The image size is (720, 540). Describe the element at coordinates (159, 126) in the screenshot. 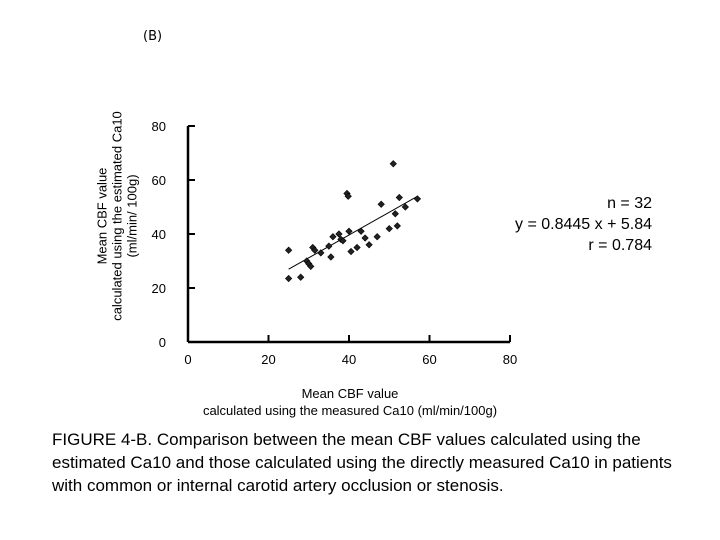

I see `y-tick-label: 80` at that location.